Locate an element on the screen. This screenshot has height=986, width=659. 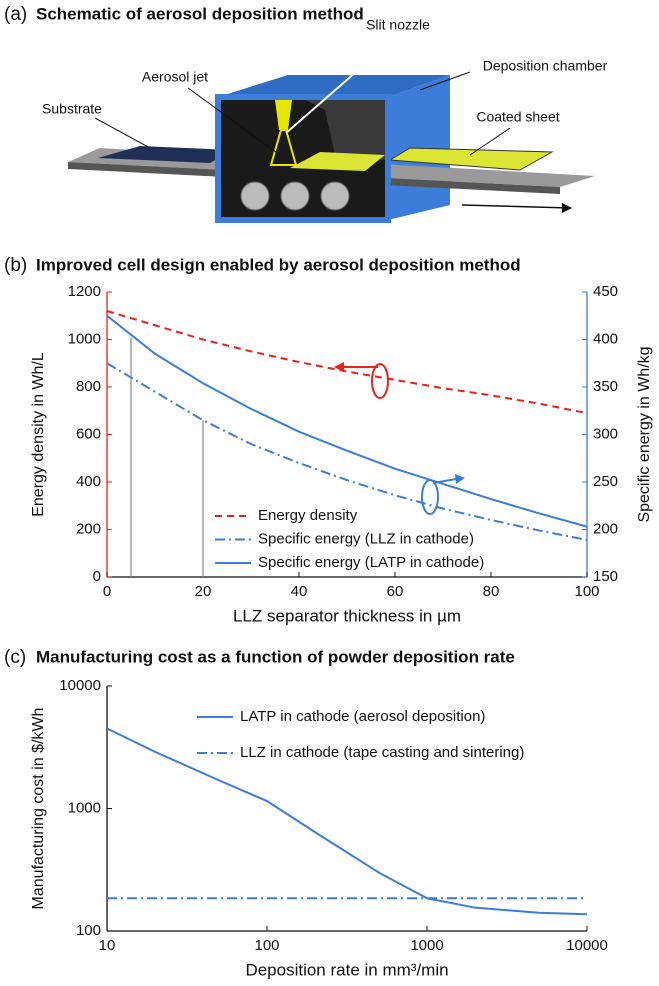
chamber-frame is located at coordinates (303, 158).